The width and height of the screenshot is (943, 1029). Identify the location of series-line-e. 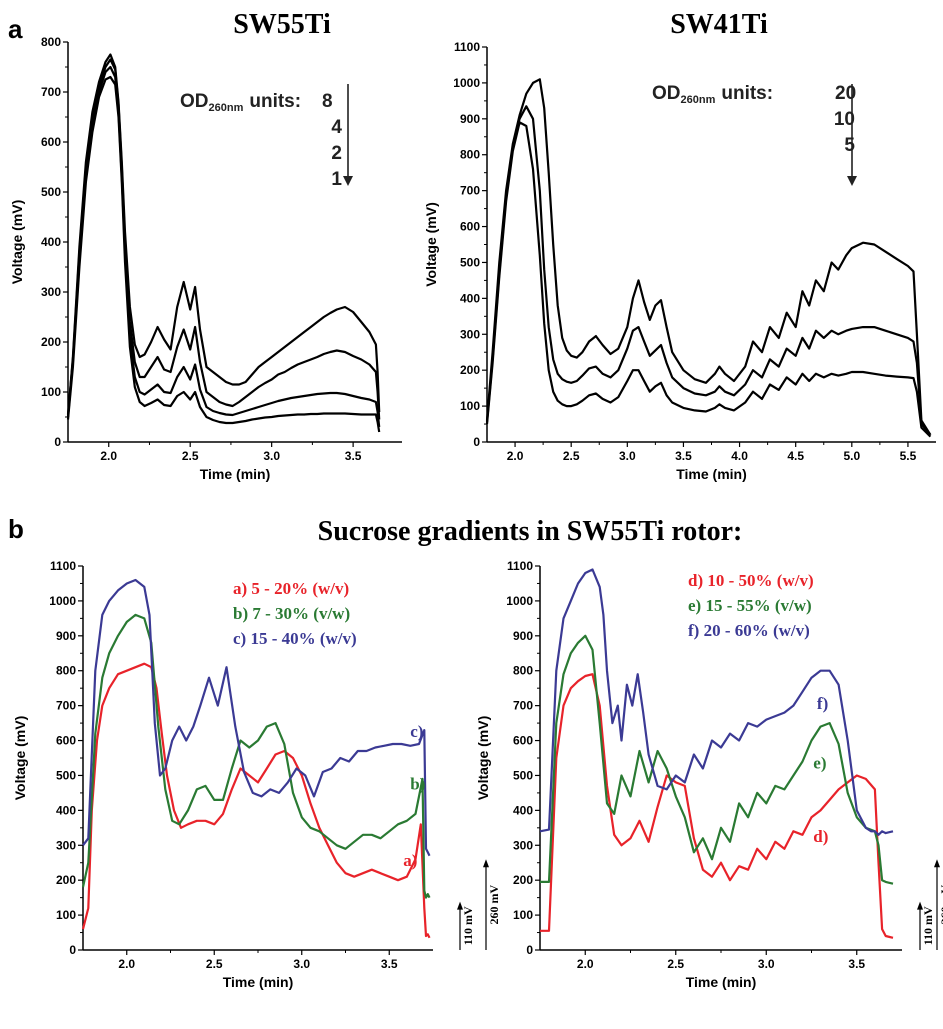
(717, 759).